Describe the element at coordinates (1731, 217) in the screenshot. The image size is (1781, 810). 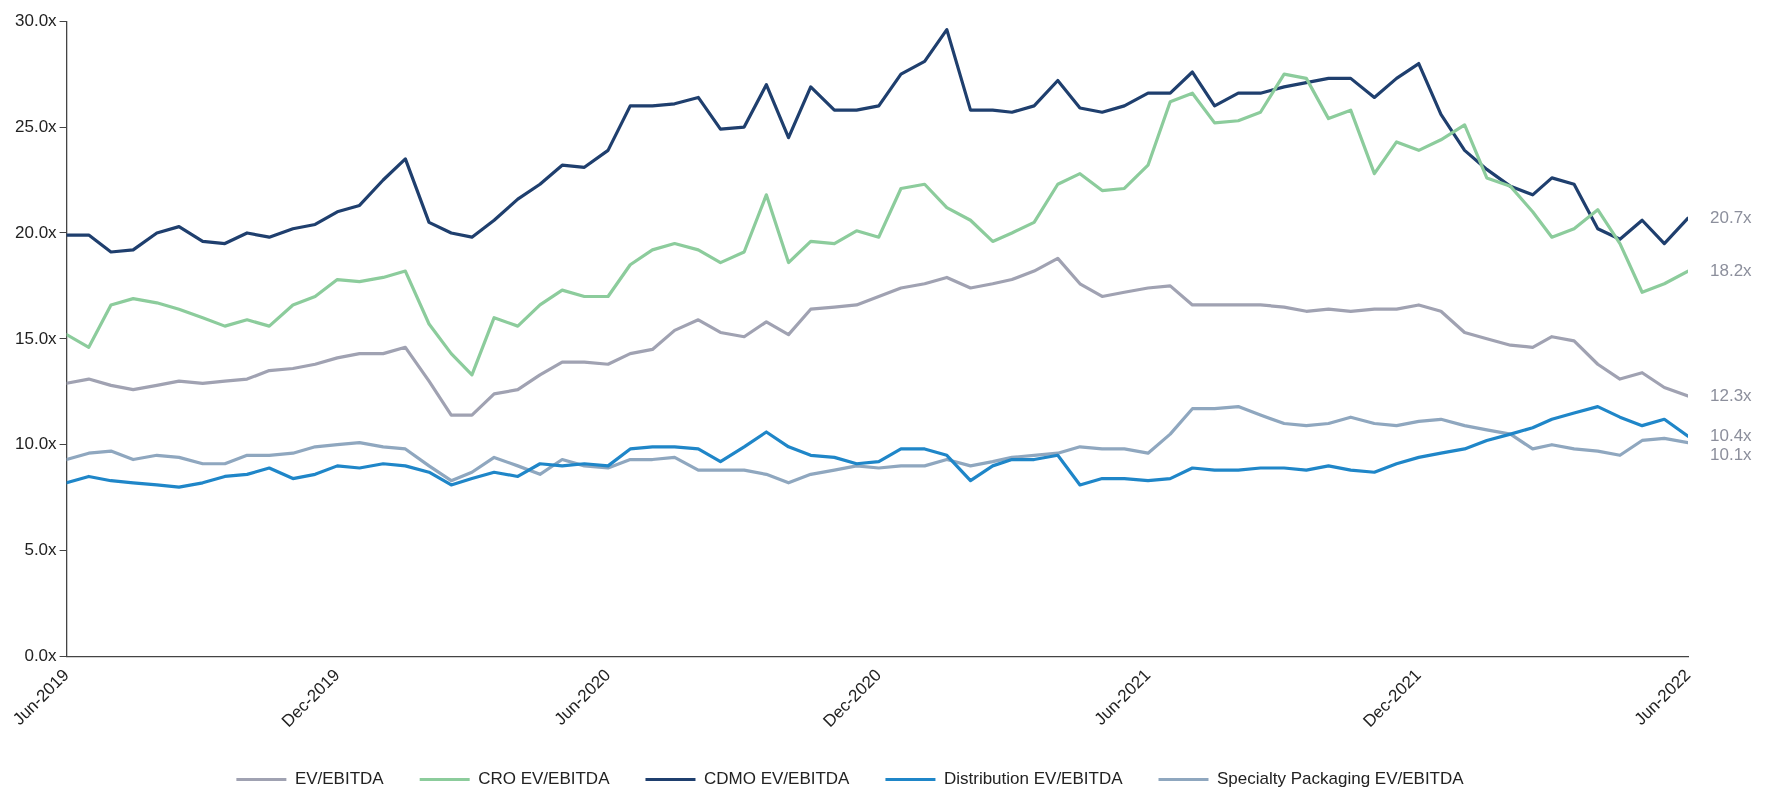
I see `annotation: 20.7x` at that location.